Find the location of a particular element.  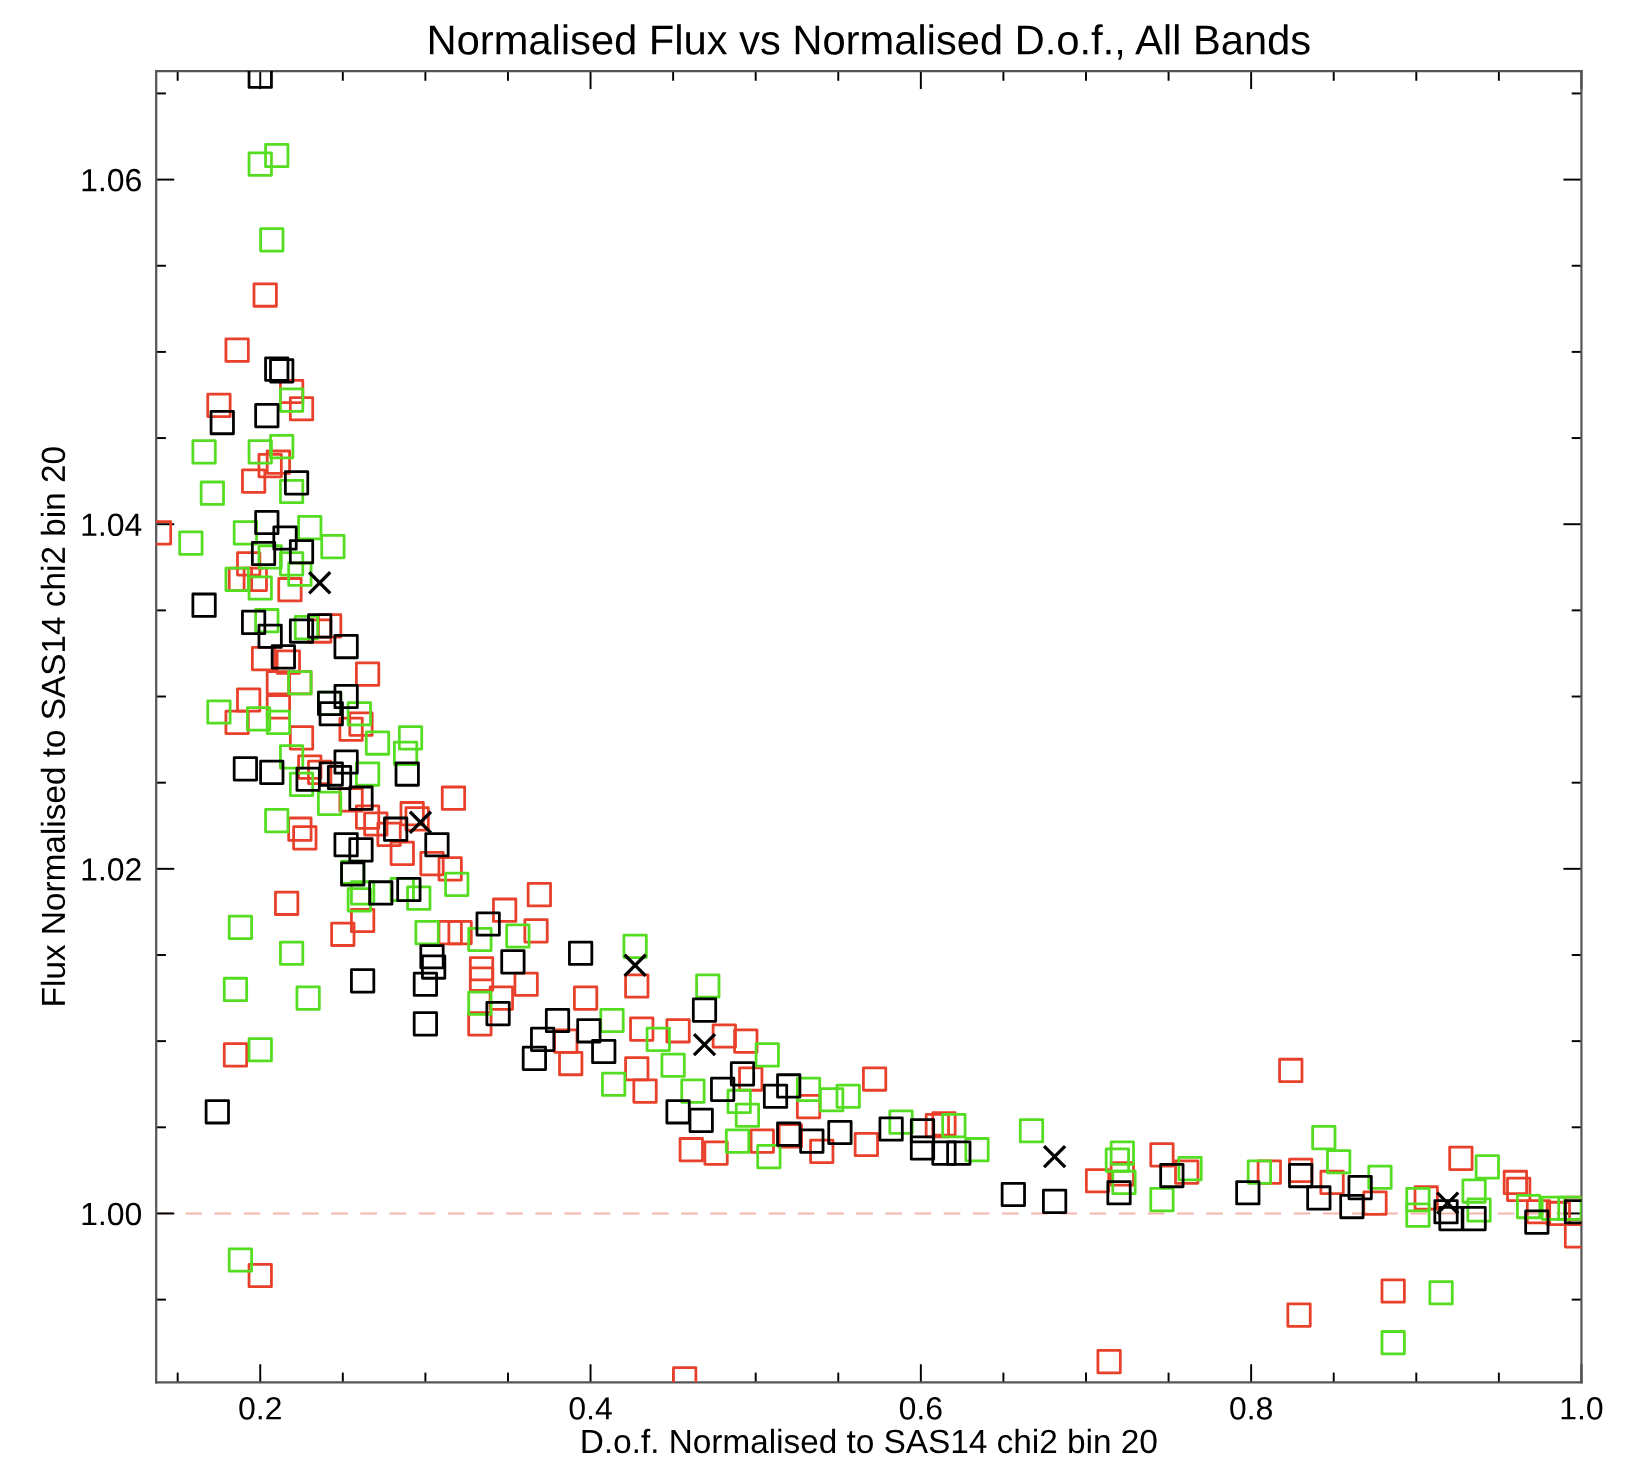

x-tick-label: 1.0 is located at coordinates (1582, 1408).